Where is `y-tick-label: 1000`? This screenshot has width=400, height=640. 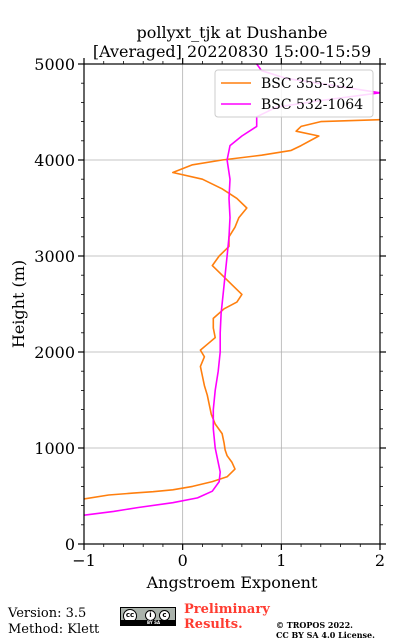
y-tick-label: 1000 is located at coordinates (54, 448).